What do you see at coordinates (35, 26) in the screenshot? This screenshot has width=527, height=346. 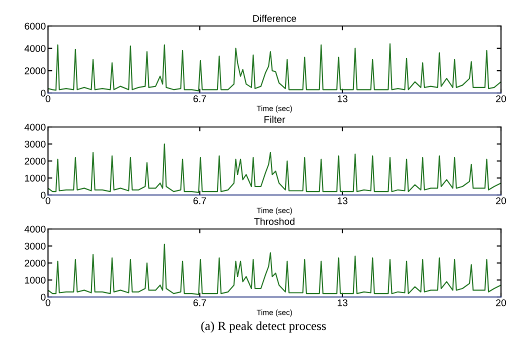 I see `y-tick-label: 6000` at bounding box center [35, 26].